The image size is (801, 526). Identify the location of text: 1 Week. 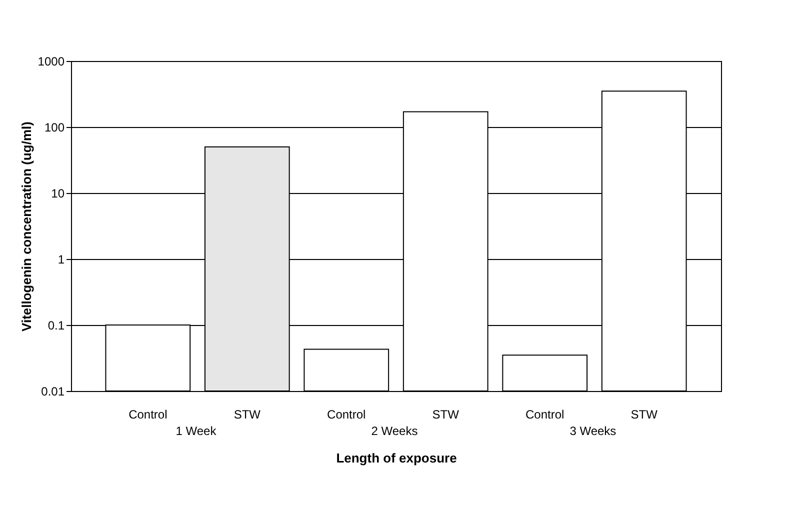
(197, 431).